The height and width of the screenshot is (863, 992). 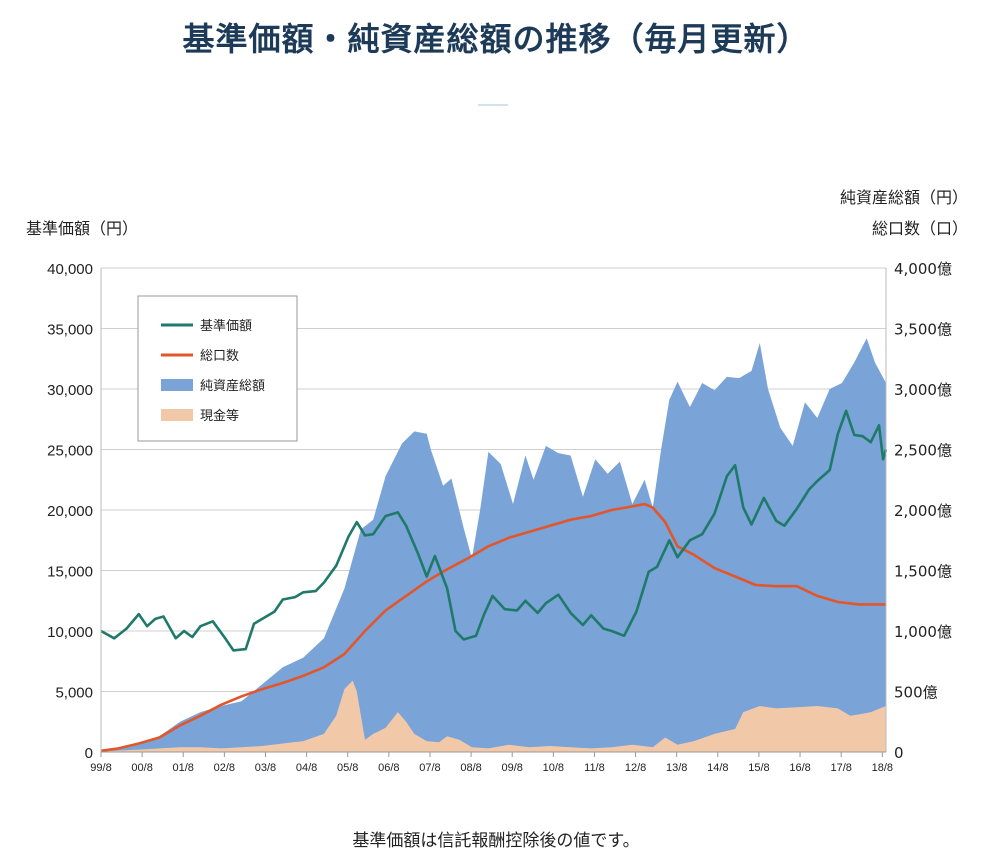 What do you see at coordinates (899, 753) in the screenshot?
I see `right-tick-label: 0` at bounding box center [899, 753].